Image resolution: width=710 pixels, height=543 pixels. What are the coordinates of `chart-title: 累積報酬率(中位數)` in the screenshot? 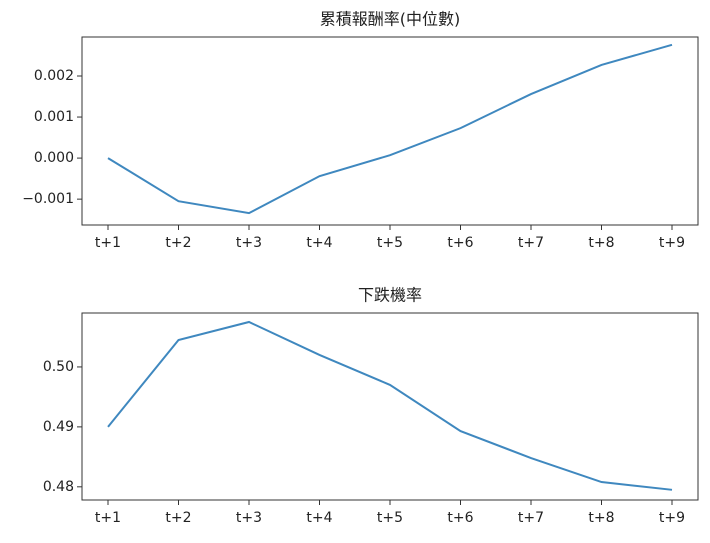 It's located at (390, 19).